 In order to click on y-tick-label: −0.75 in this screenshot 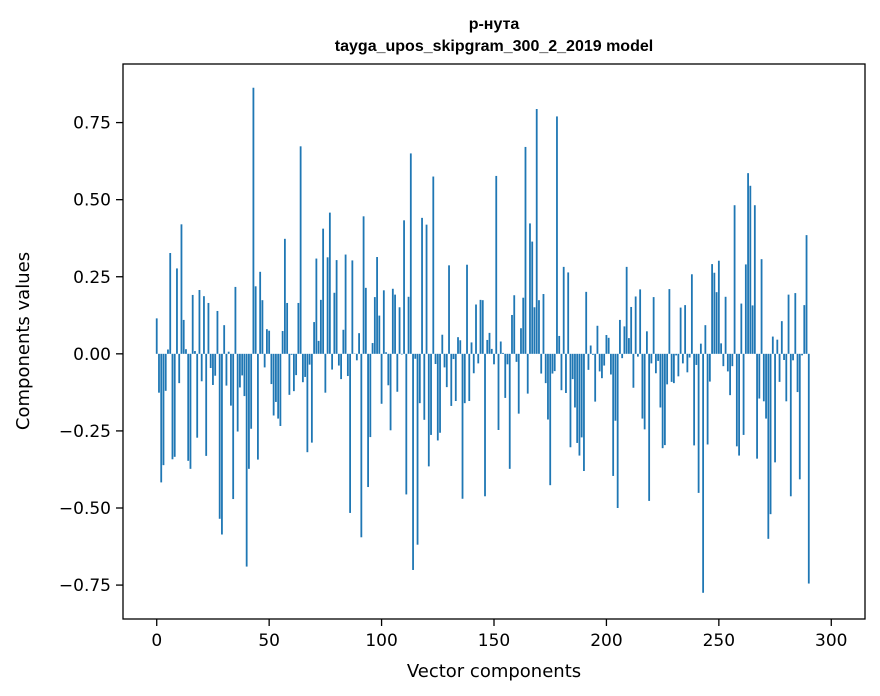, I will do `click(85, 586)`.